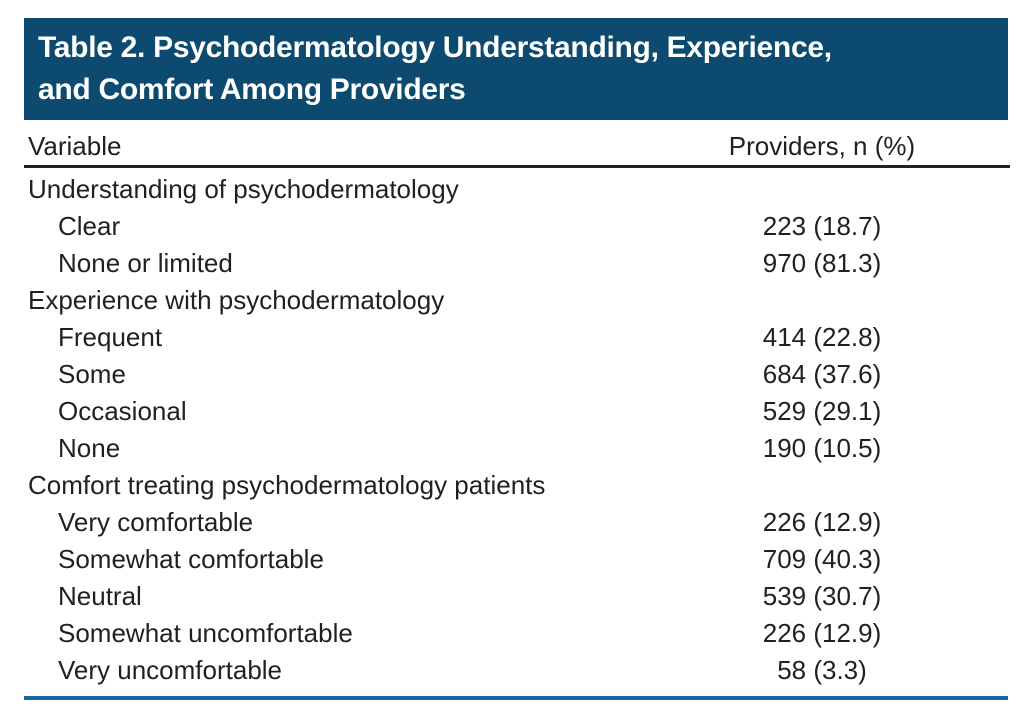  Describe the element at coordinates (517, 166) in the screenshot. I see `header-divider-rule` at that location.